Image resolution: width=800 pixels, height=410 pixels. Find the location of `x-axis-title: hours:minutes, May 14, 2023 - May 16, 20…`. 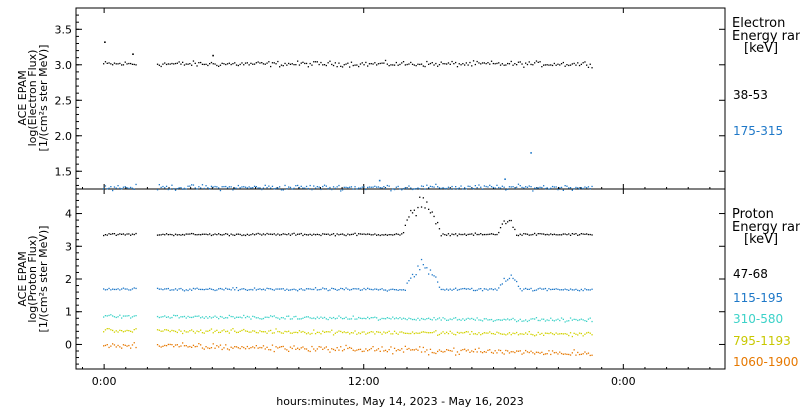

x-axis-title: hours:minutes, May 14, 2023 - May 16, 20… is located at coordinates (400, 401).